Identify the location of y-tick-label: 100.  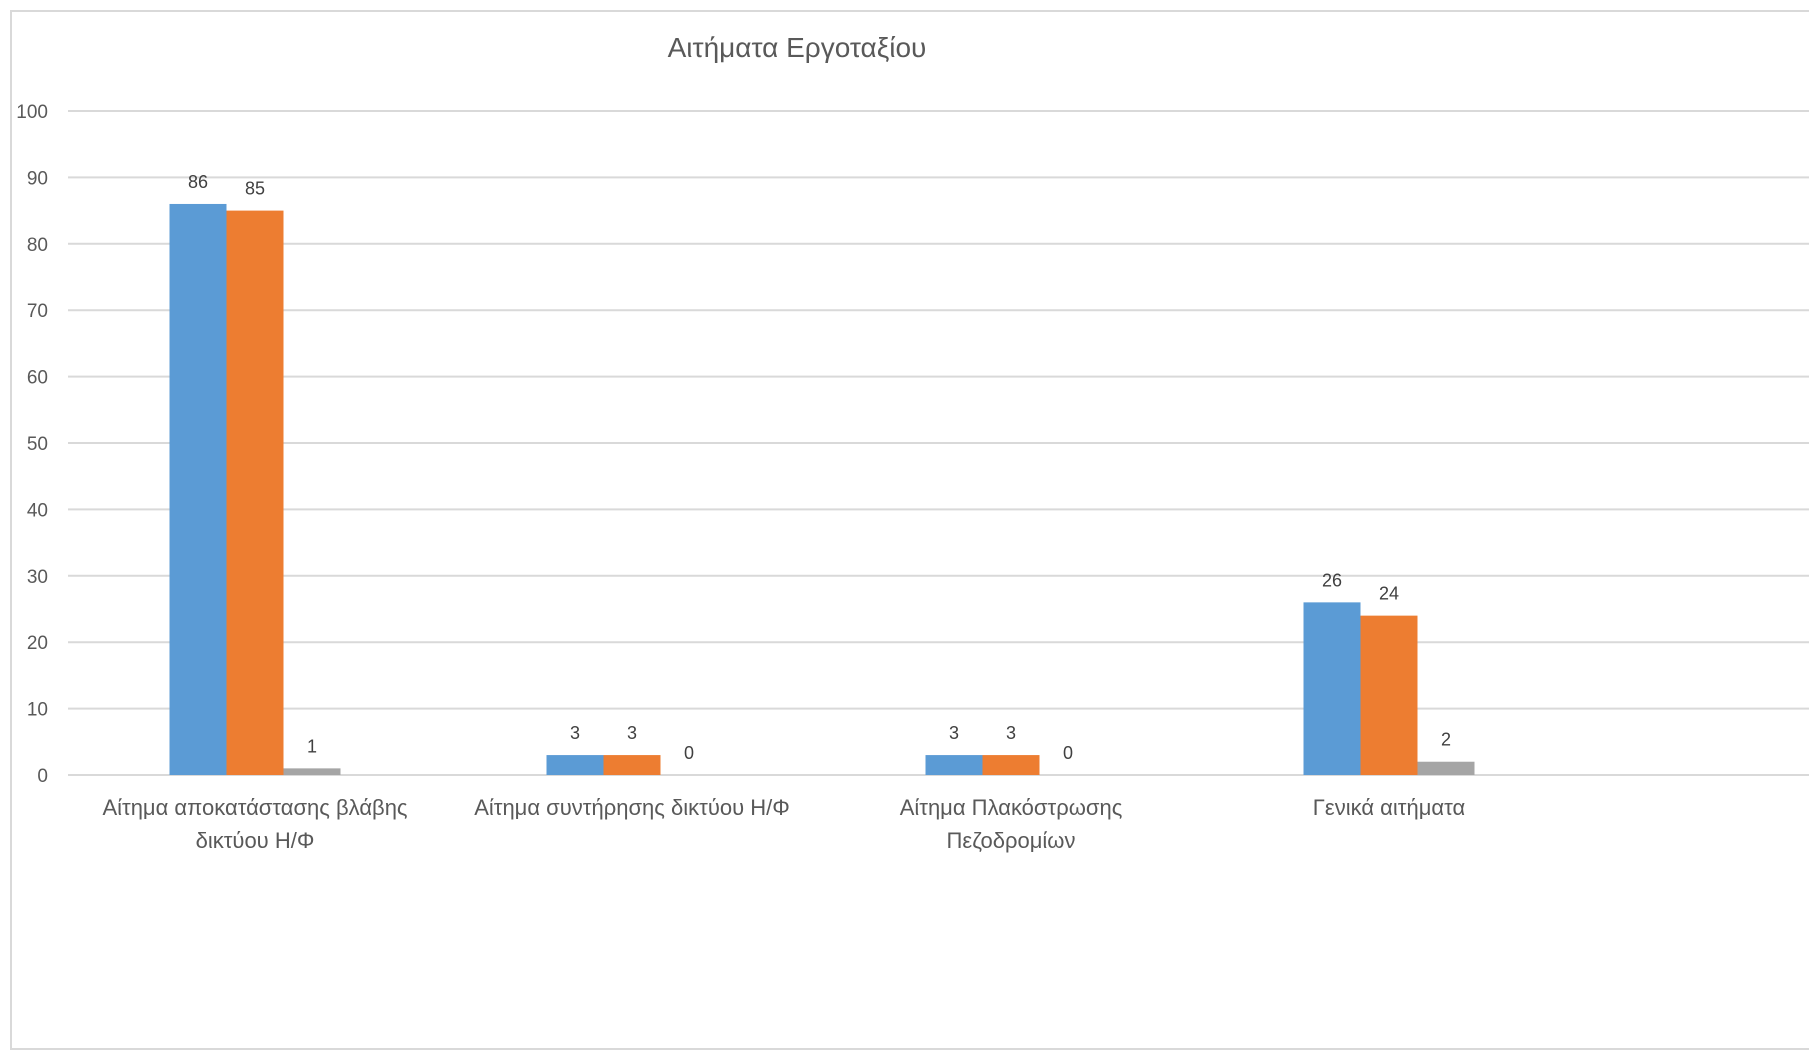
(32, 112).